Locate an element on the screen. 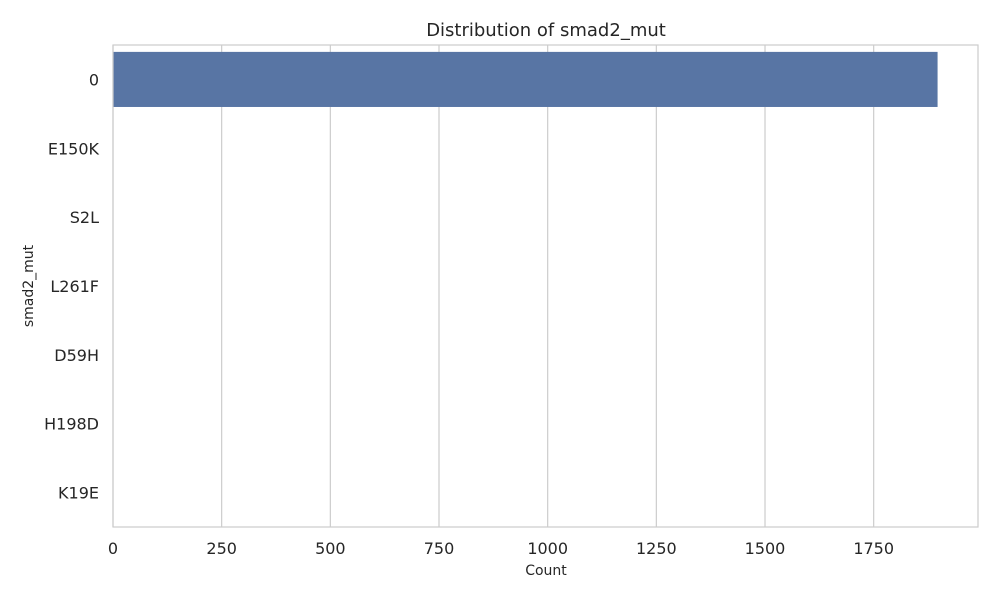 This screenshot has height=600, width=1000. x-tick-label: 500 is located at coordinates (330, 548).